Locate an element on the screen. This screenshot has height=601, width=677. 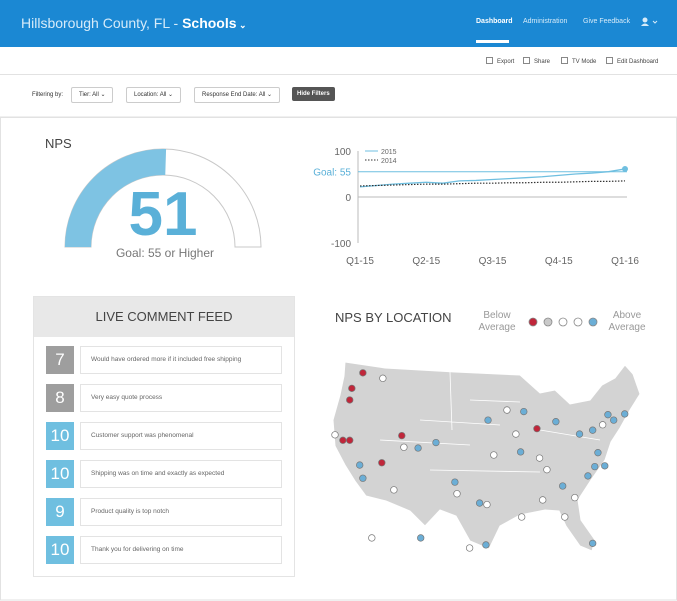
state-borders is located at coordinates (490, 422).